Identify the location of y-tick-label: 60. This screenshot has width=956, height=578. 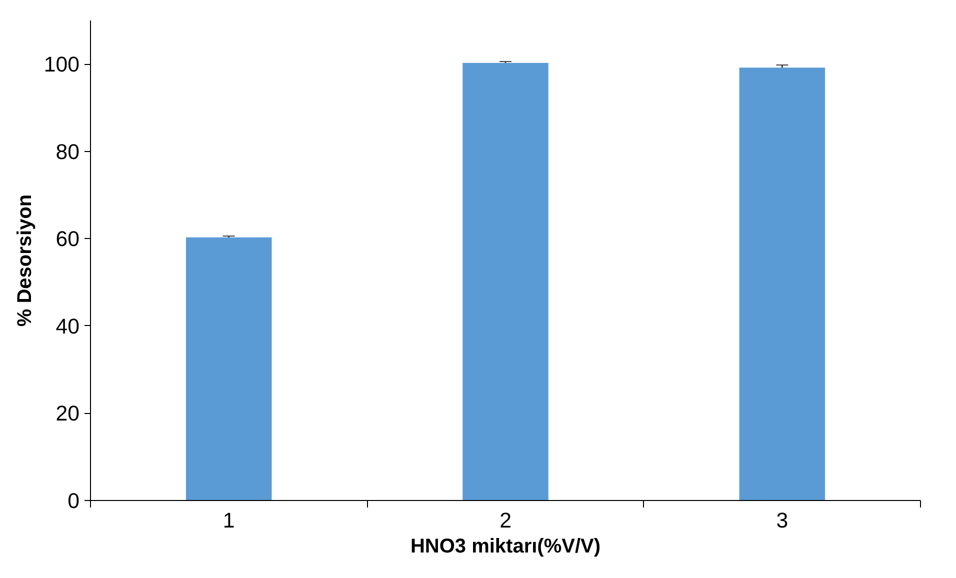
(68, 239).